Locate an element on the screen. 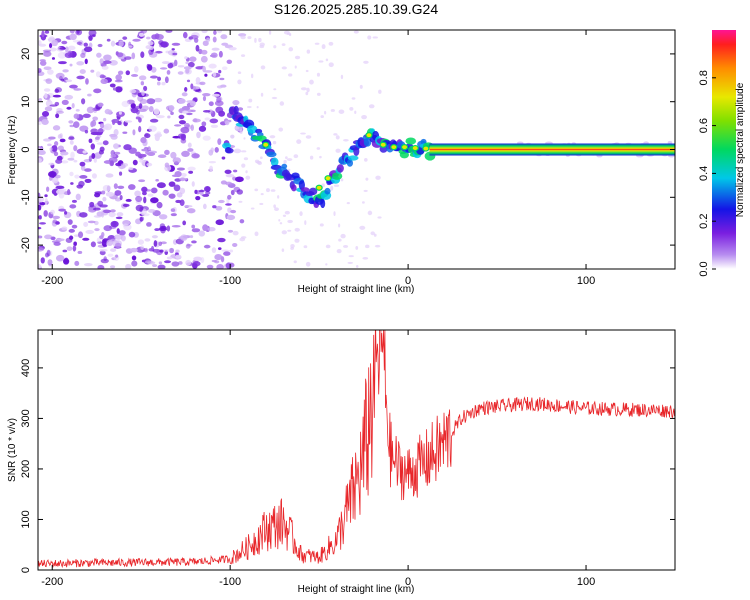 The width and height of the screenshot is (750, 600). colorbar-tick-label: 0.0 is located at coordinates (704, 268).